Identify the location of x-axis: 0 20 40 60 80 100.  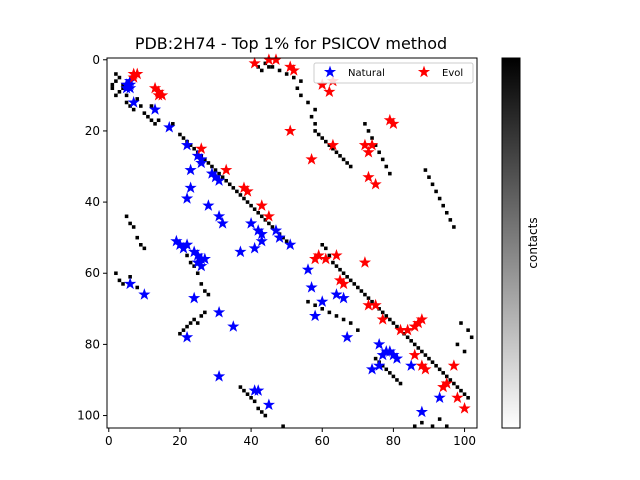
(290, 438).